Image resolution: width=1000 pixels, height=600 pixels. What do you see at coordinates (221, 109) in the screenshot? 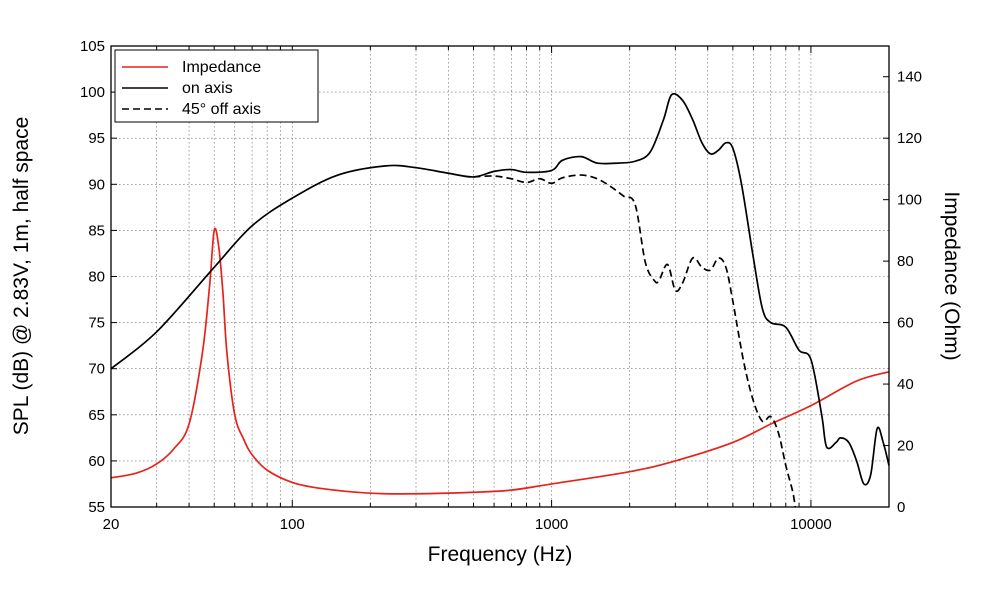
I see `legend-label-off-axis: 45° off axis` at bounding box center [221, 109].